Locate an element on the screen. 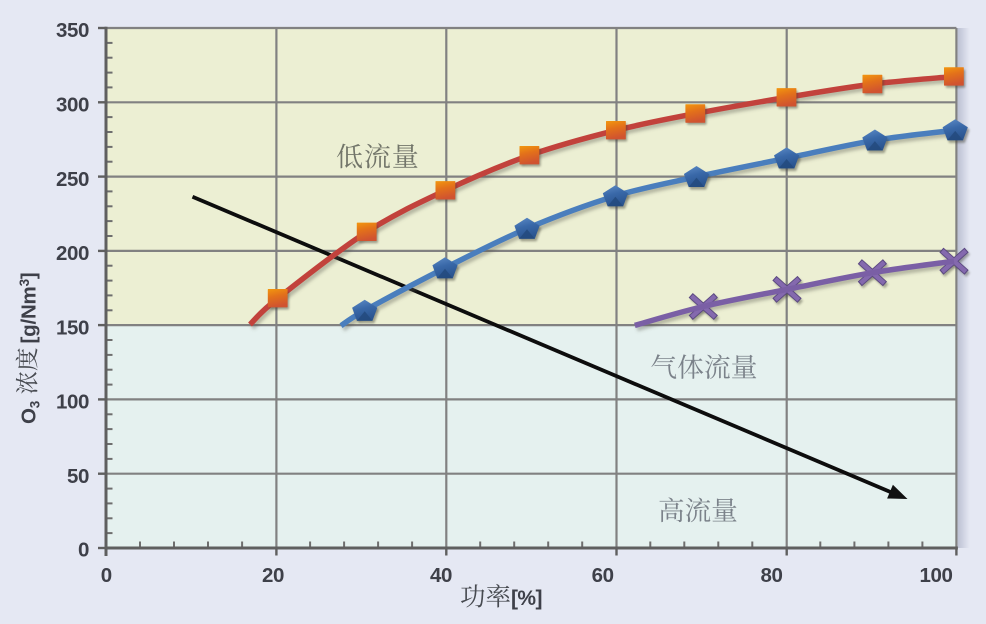 The height and width of the screenshot is (624, 986). svg-text: 150 is located at coordinates (72, 327).